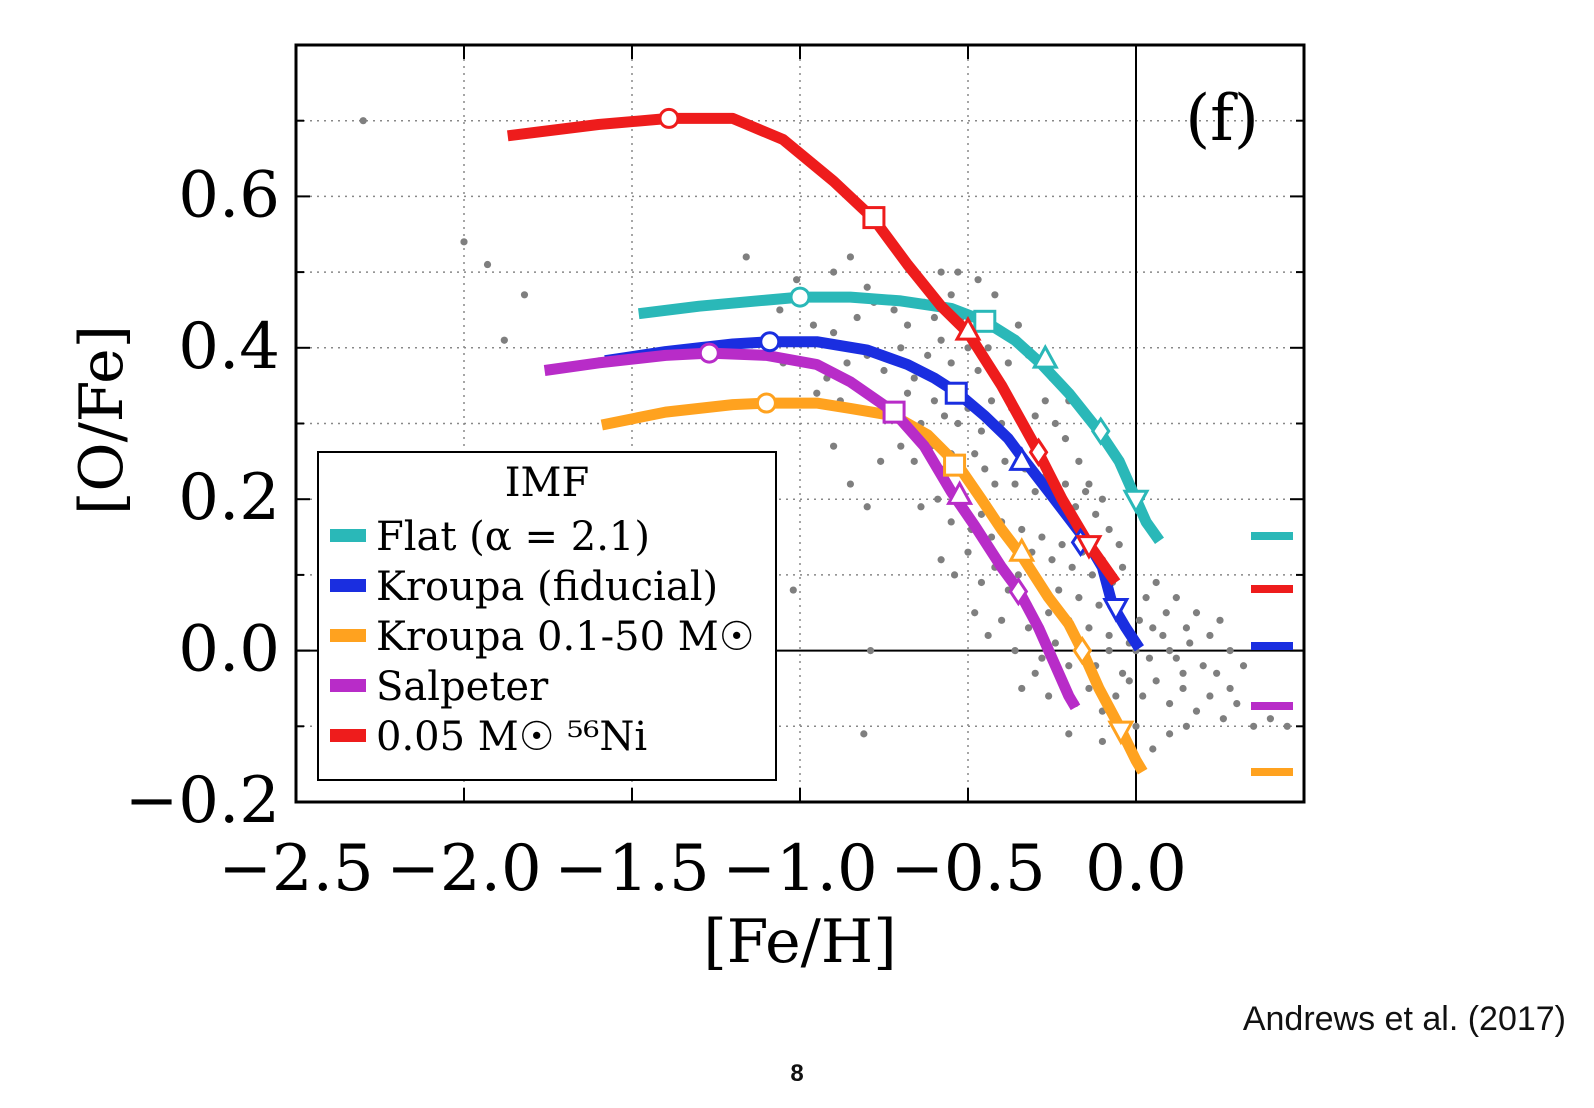  I want to click on y-tick-label: 0.4, so click(229, 347).